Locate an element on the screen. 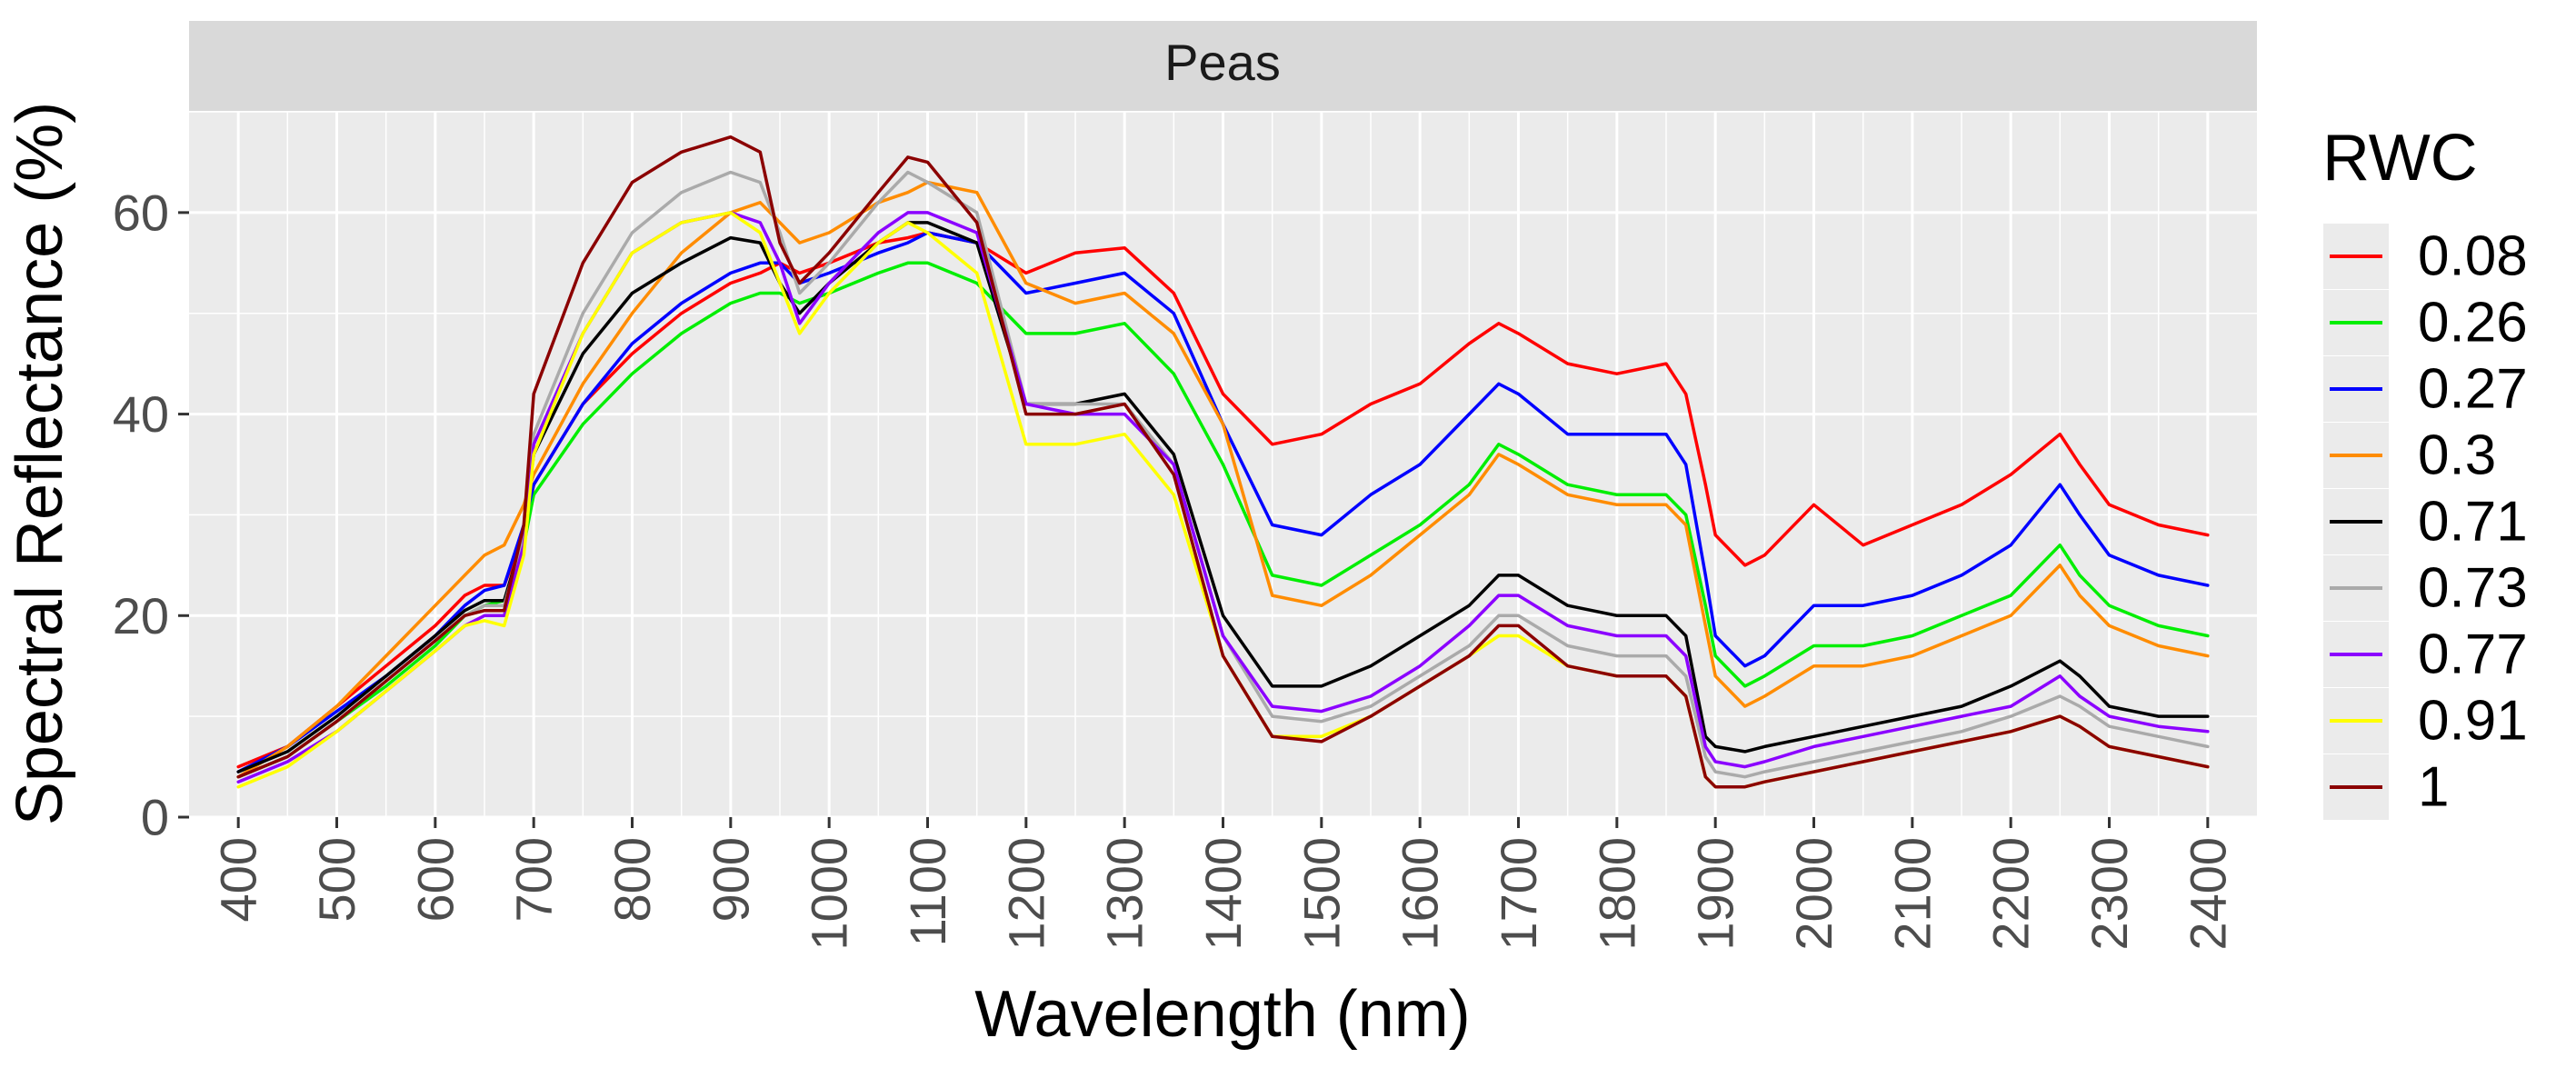 The image size is (2576, 1078). legend-keys: 0.080.260.270.30.710.730.770.911 is located at coordinates (2425, 522).